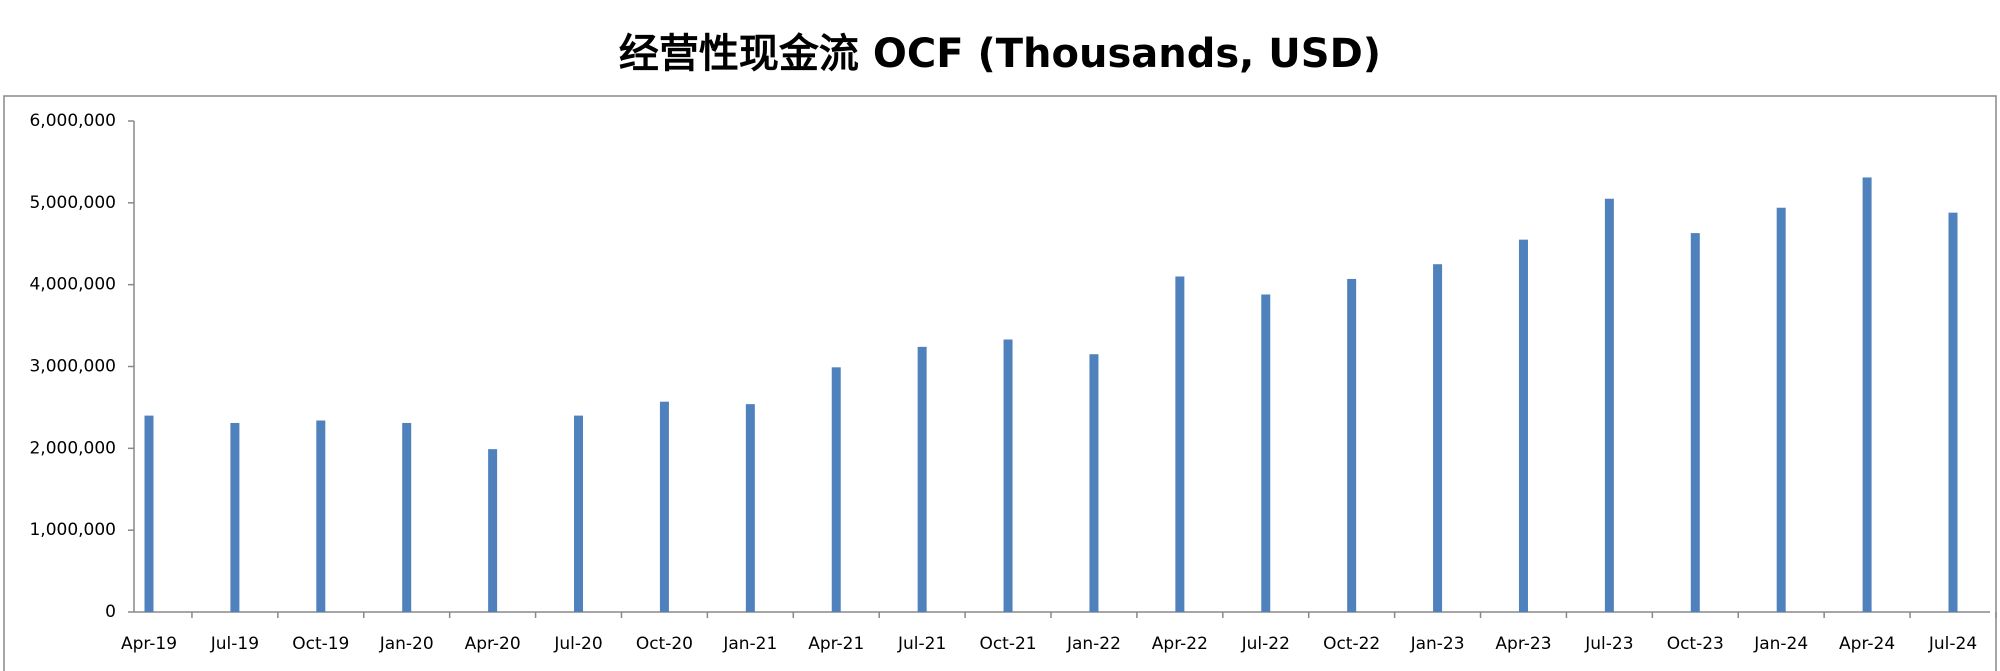  What do you see at coordinates (1437, 644) in the screenshot?
I see `x-tick-label: Jan-23` at bounding box center [1437, 644].